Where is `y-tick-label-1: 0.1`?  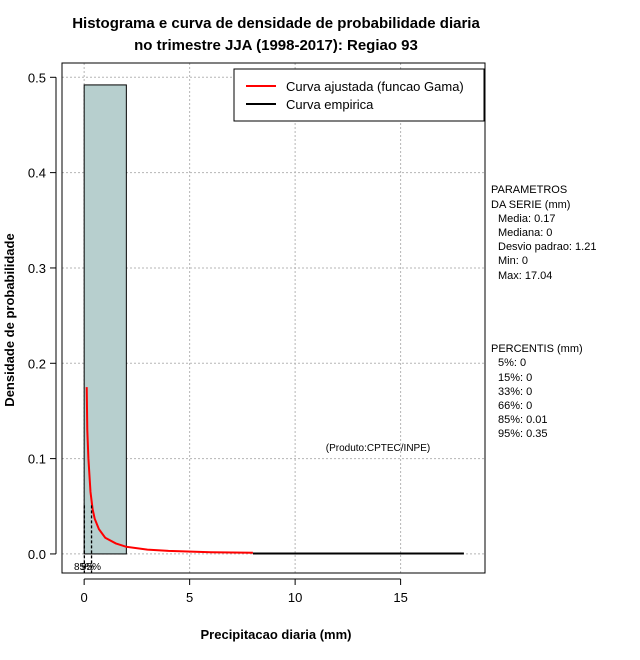 y-tick-label-1: 0.1 is located at coordinates (37, 459).